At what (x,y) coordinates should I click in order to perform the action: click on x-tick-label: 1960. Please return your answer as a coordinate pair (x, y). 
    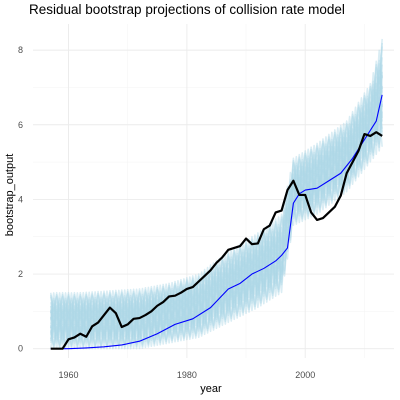
    Looking at the image, I should click on (68, 375).